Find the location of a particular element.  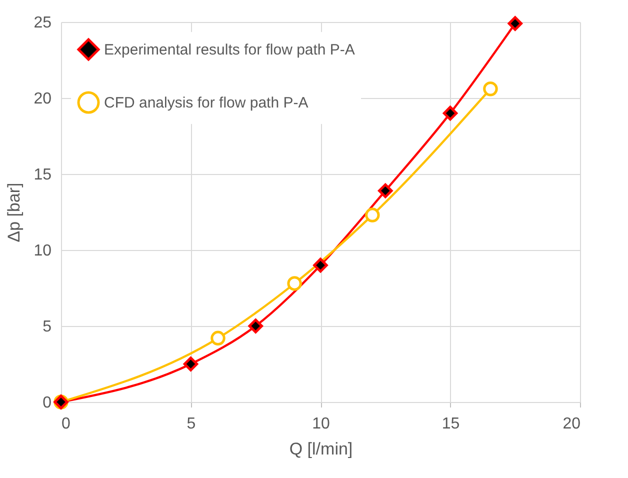

x-tick-label: 10 is located at coordinates (321, 424).